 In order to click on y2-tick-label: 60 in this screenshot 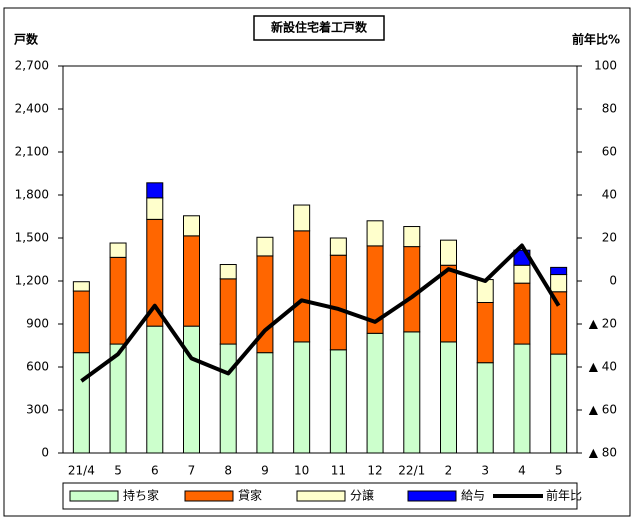, I will do `click(609, 152)`.